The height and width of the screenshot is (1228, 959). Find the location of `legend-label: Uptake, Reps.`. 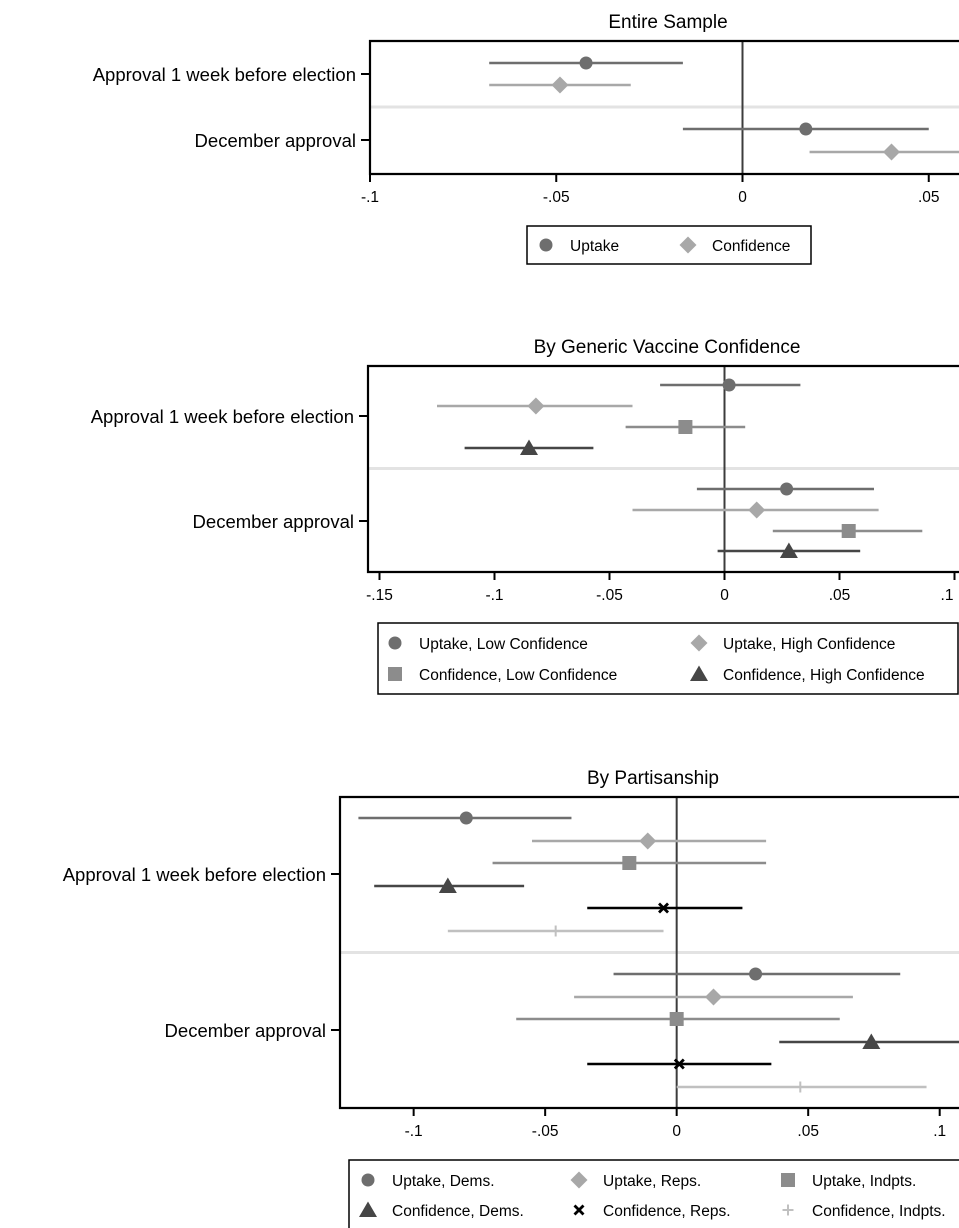

legend-label: Uptake, Reps. is located at coordinates (652, 1181).